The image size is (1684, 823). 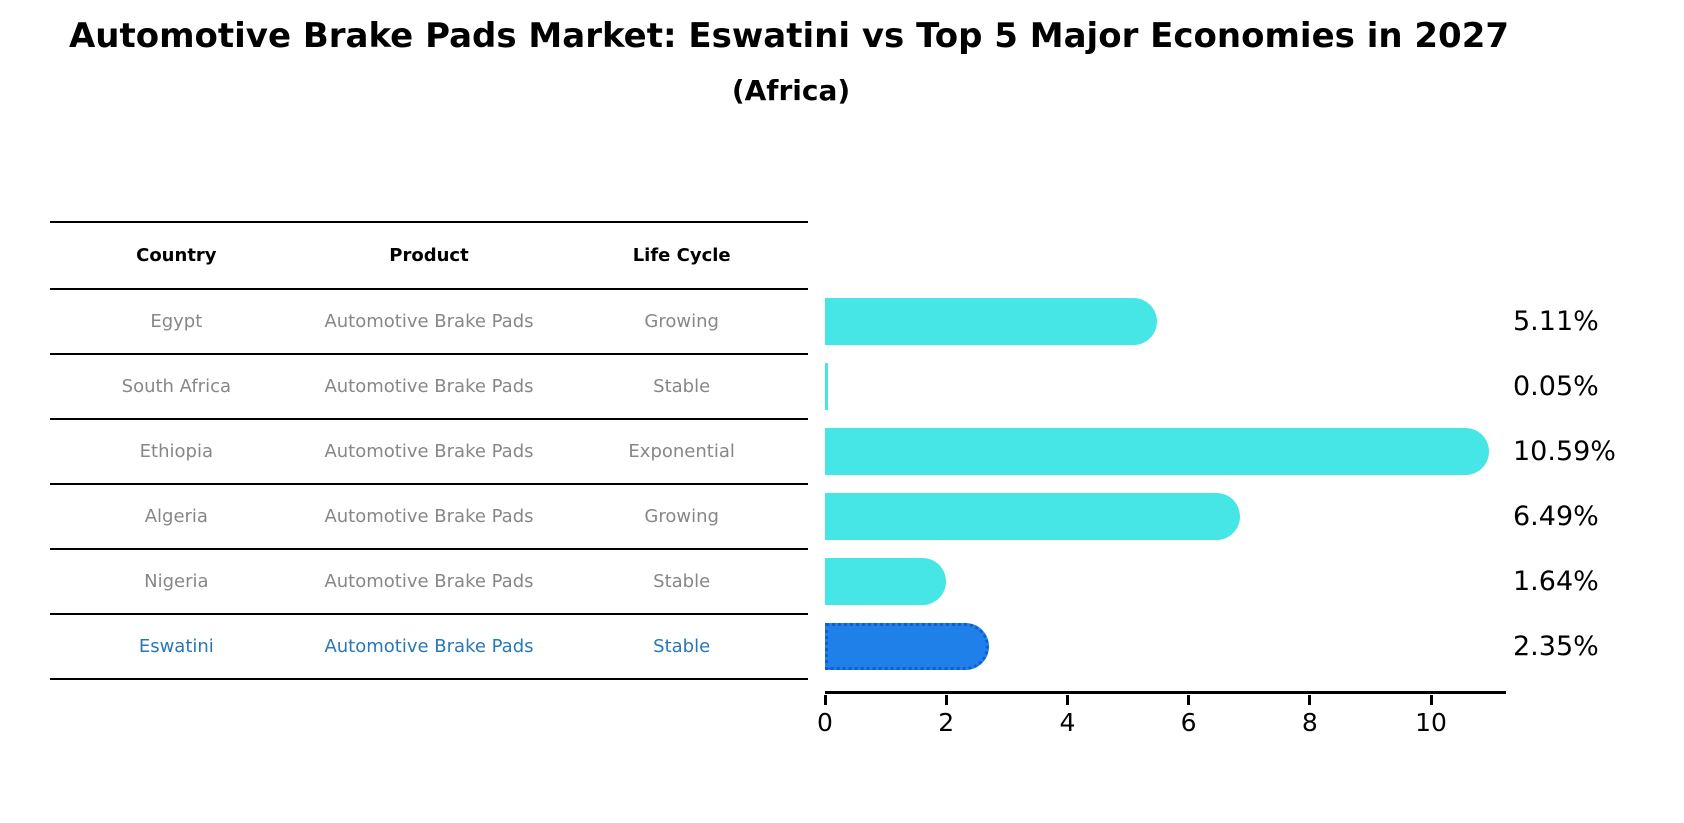 What do you see at coordinates (907, 646) in the screenshot?
I see `bar-eswatini` at bounding box center [907, 646].